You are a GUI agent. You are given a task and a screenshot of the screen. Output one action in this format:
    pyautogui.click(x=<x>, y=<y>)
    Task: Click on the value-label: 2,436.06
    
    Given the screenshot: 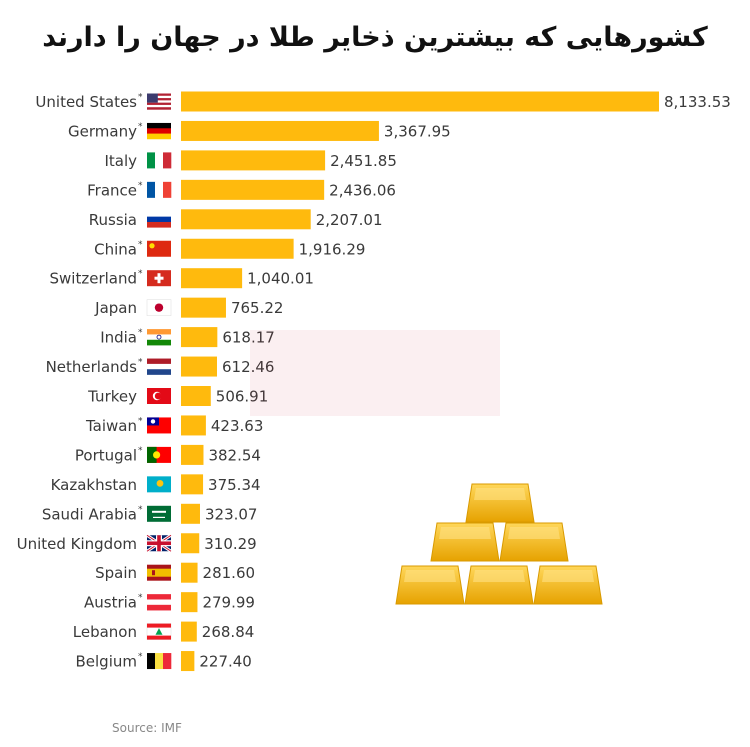 What is the action you would take?
    pyautogui.click(x=362, y=190)
    